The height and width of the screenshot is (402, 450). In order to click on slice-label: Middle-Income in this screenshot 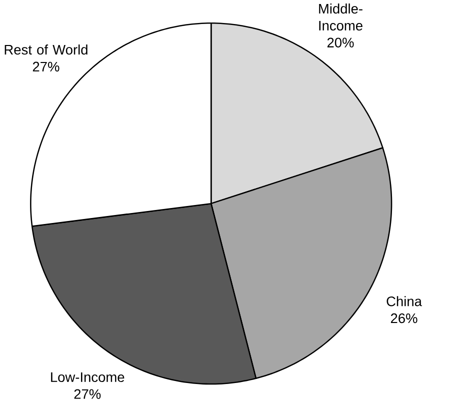, I will do `click(340, 16)`.